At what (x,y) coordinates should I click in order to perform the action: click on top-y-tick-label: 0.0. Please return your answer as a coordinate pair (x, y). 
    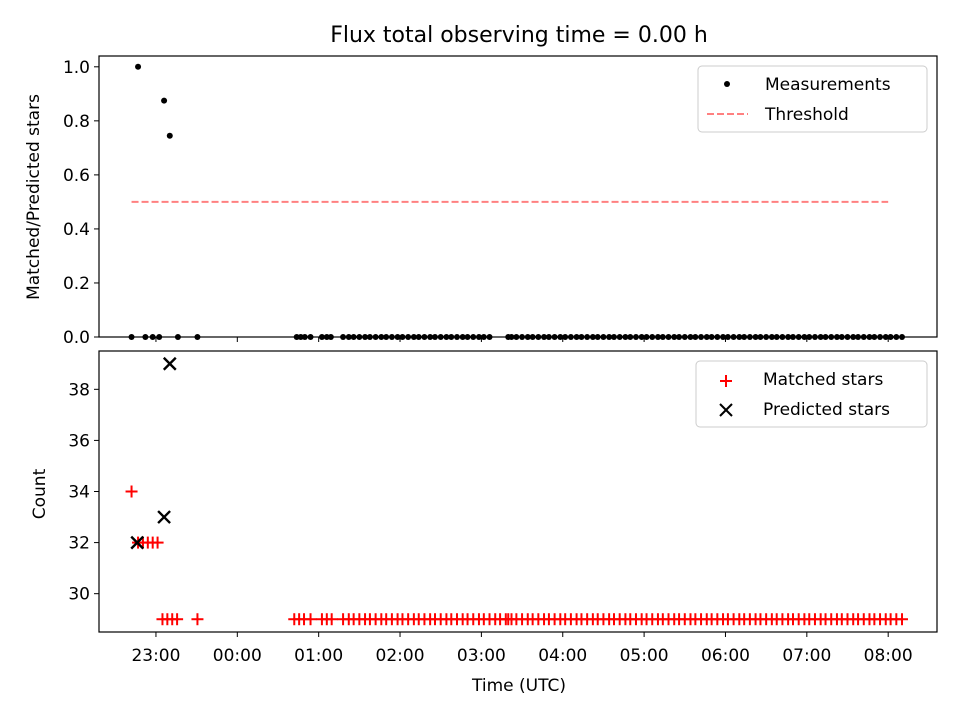
    Looking at the image, I should click on (76, 338).